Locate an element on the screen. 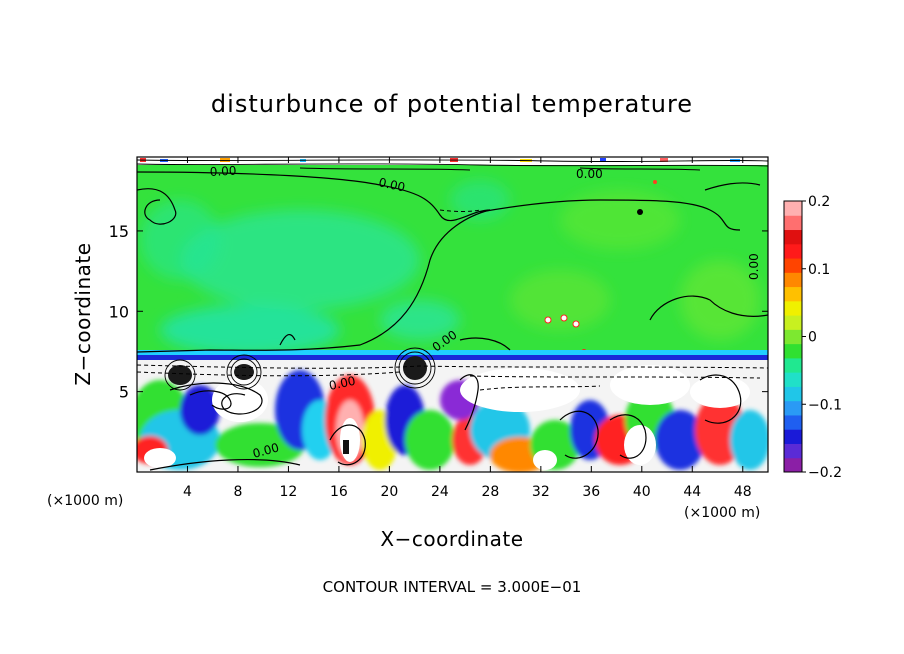 The image size is (904, 654). top-boundary-contours is located at coordinates (452, 165).